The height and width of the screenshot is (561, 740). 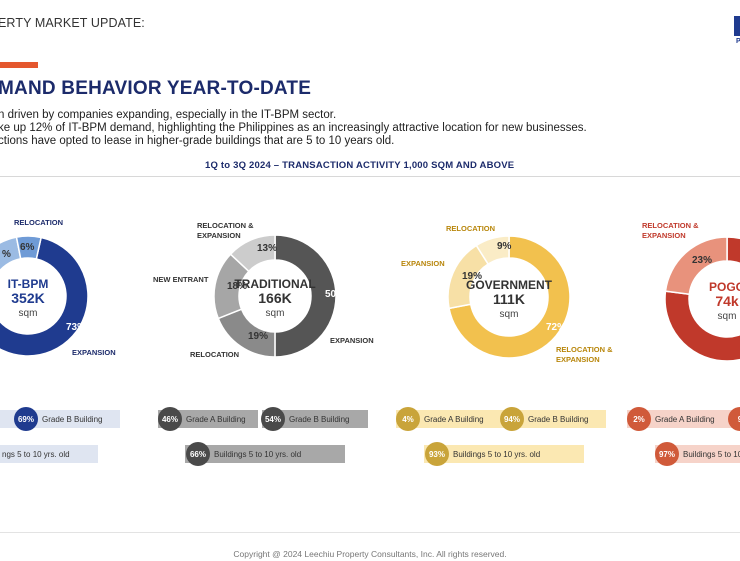 I want to click on brand-logo, so click(x=737, y=26).